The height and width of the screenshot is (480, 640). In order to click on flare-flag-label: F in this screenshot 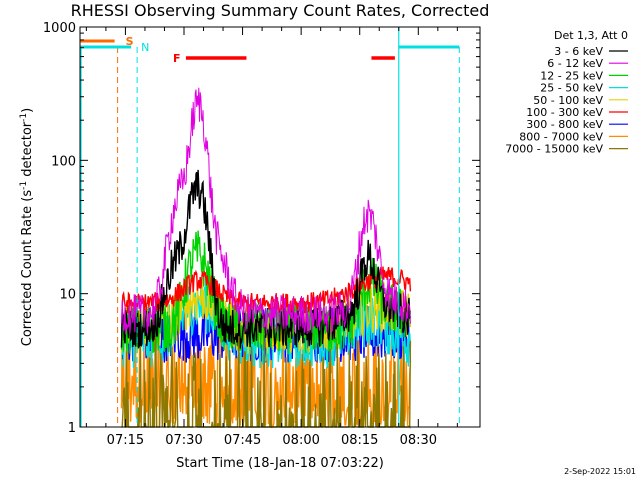, I will do `click(177, 58)`.